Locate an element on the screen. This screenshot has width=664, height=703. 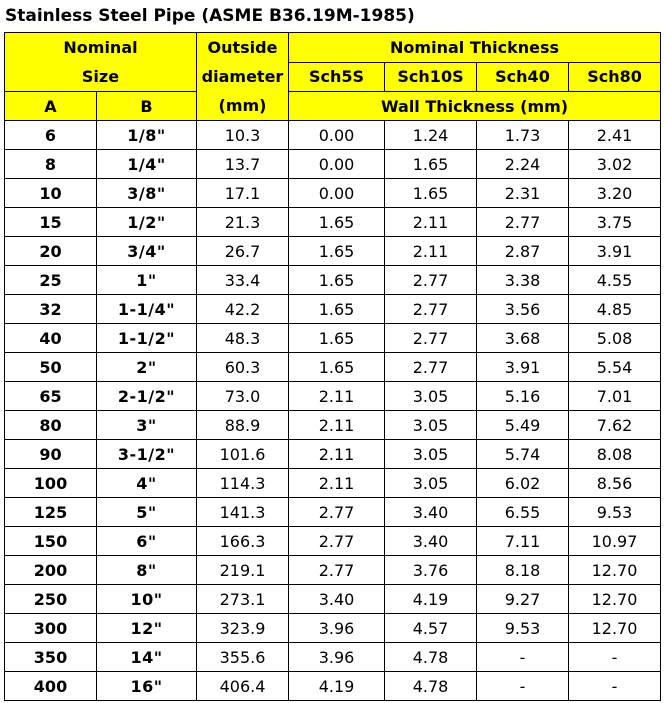
sch40-cell: 2.87 is located at coordinates (522, 251).